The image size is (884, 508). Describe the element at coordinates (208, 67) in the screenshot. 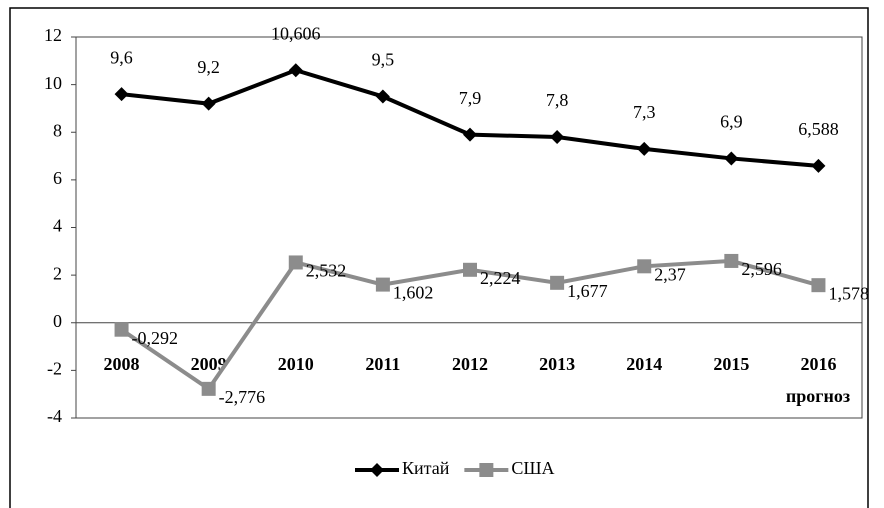

I see `data-label: 9,2` at that location.